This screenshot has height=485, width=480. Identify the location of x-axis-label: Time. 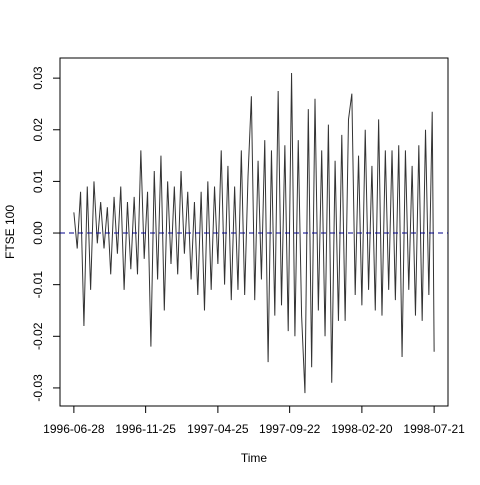
(254, 458).